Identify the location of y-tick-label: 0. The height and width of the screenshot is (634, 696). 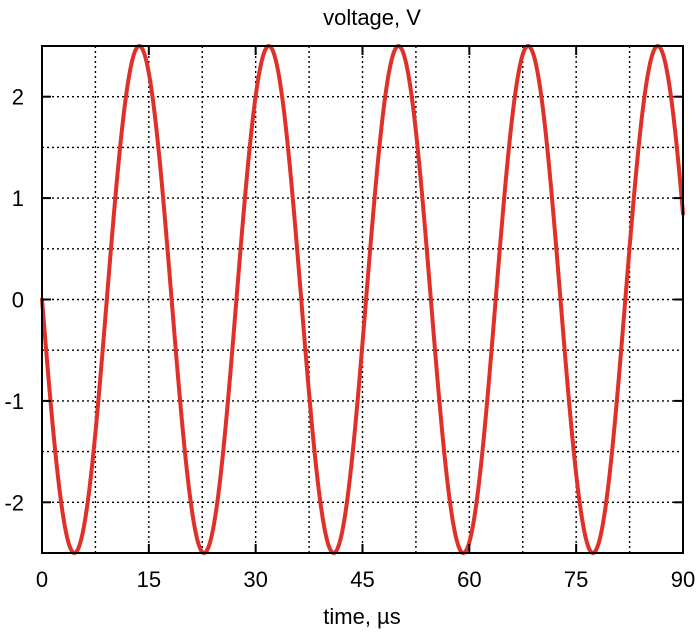
(18, 300).